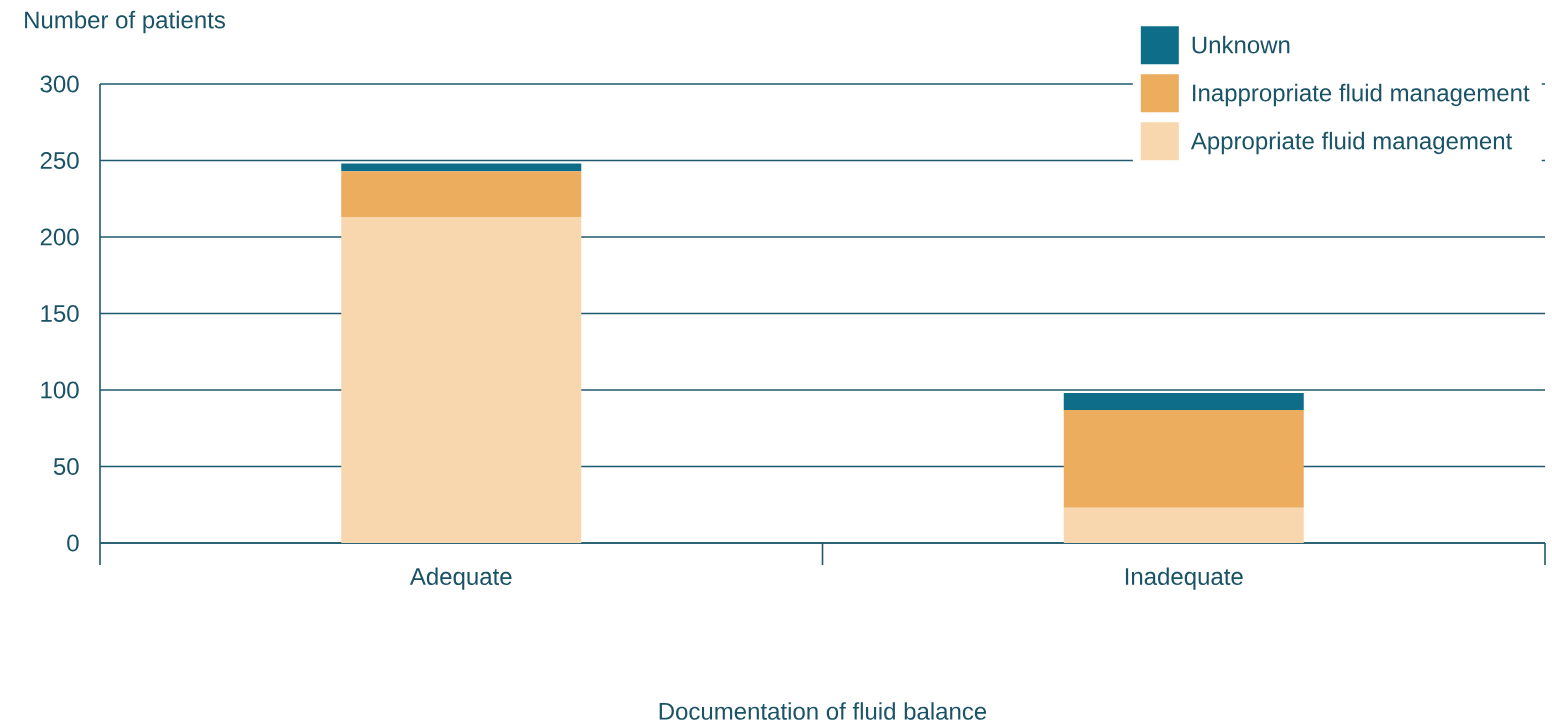 The width and height of the screenshot is (1552, 724). What do you see at coordinates (1241, 44) in the screenshot?
I see `legend-label: Unknown` at bounding box center [1241, 44].